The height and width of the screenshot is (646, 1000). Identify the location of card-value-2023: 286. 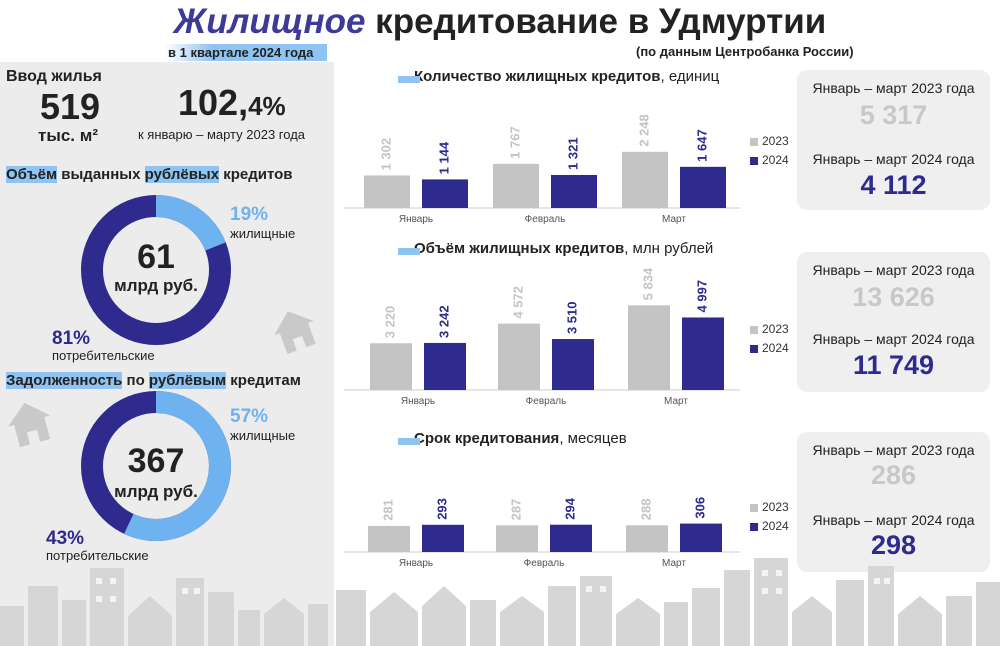
(893, 475).